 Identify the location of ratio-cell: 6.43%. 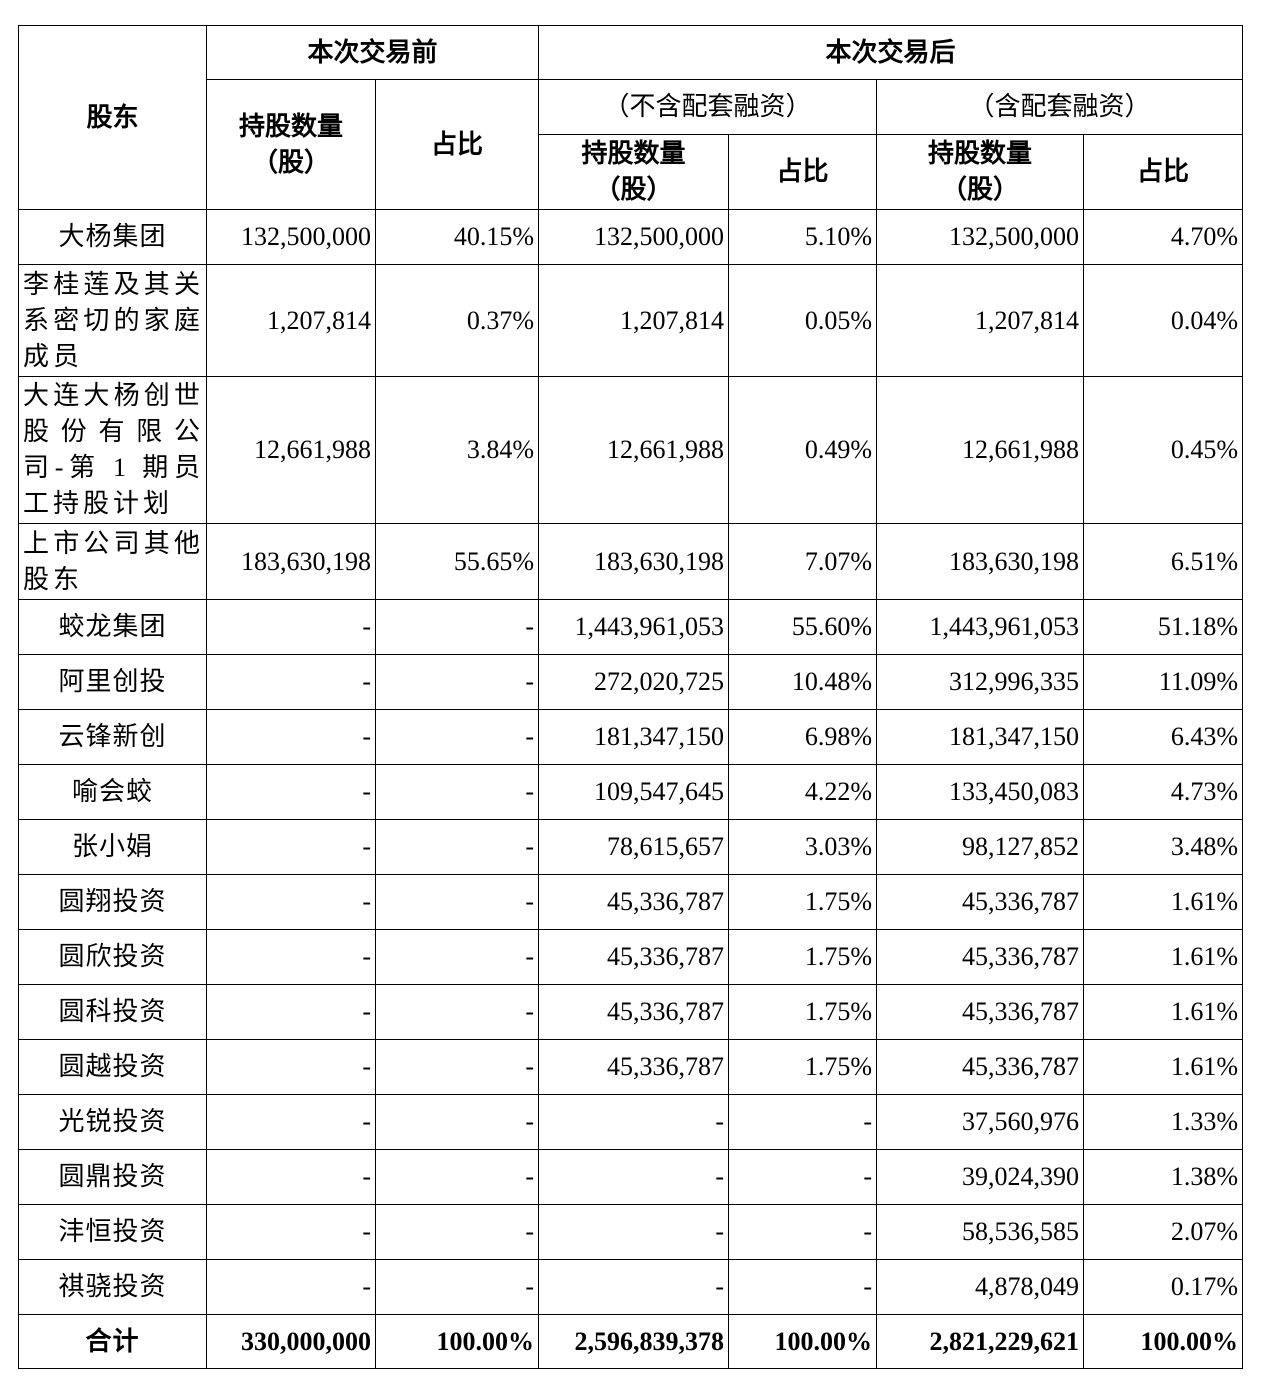
(1163, 737).